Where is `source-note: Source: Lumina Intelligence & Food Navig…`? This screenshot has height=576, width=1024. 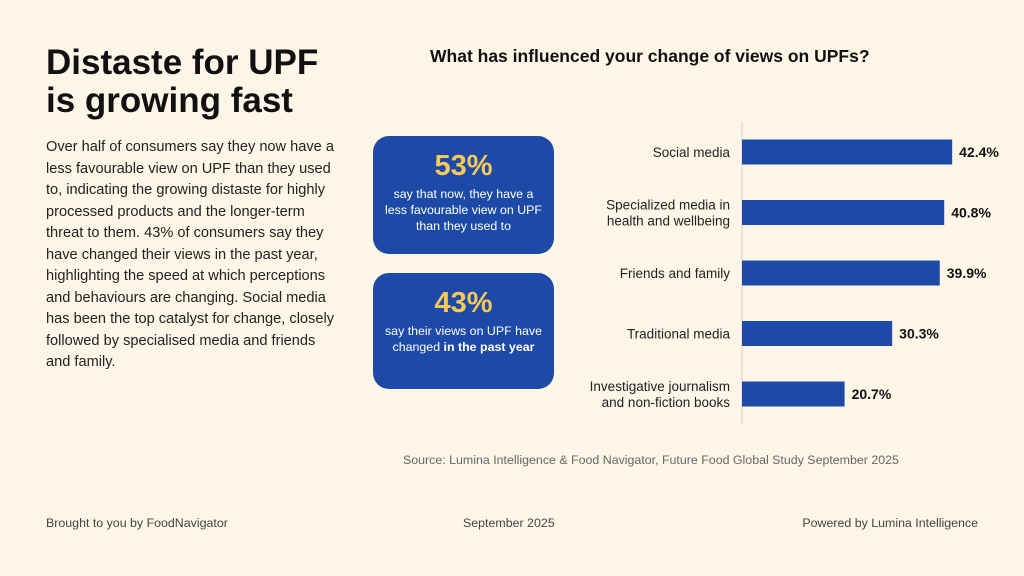 source-note: Source: Lumina Intelligence & Food Navig… is located at coordinates (651, 460).